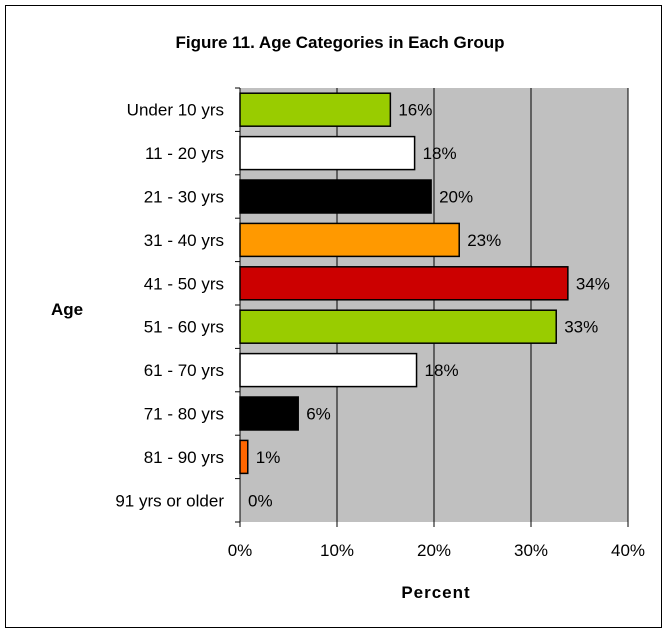 The image size is (668, 633). What do you see at coordinates (435, 592) in the screenshot?
I see `x-axis-title: Percent` at bounding box center [435, 592].